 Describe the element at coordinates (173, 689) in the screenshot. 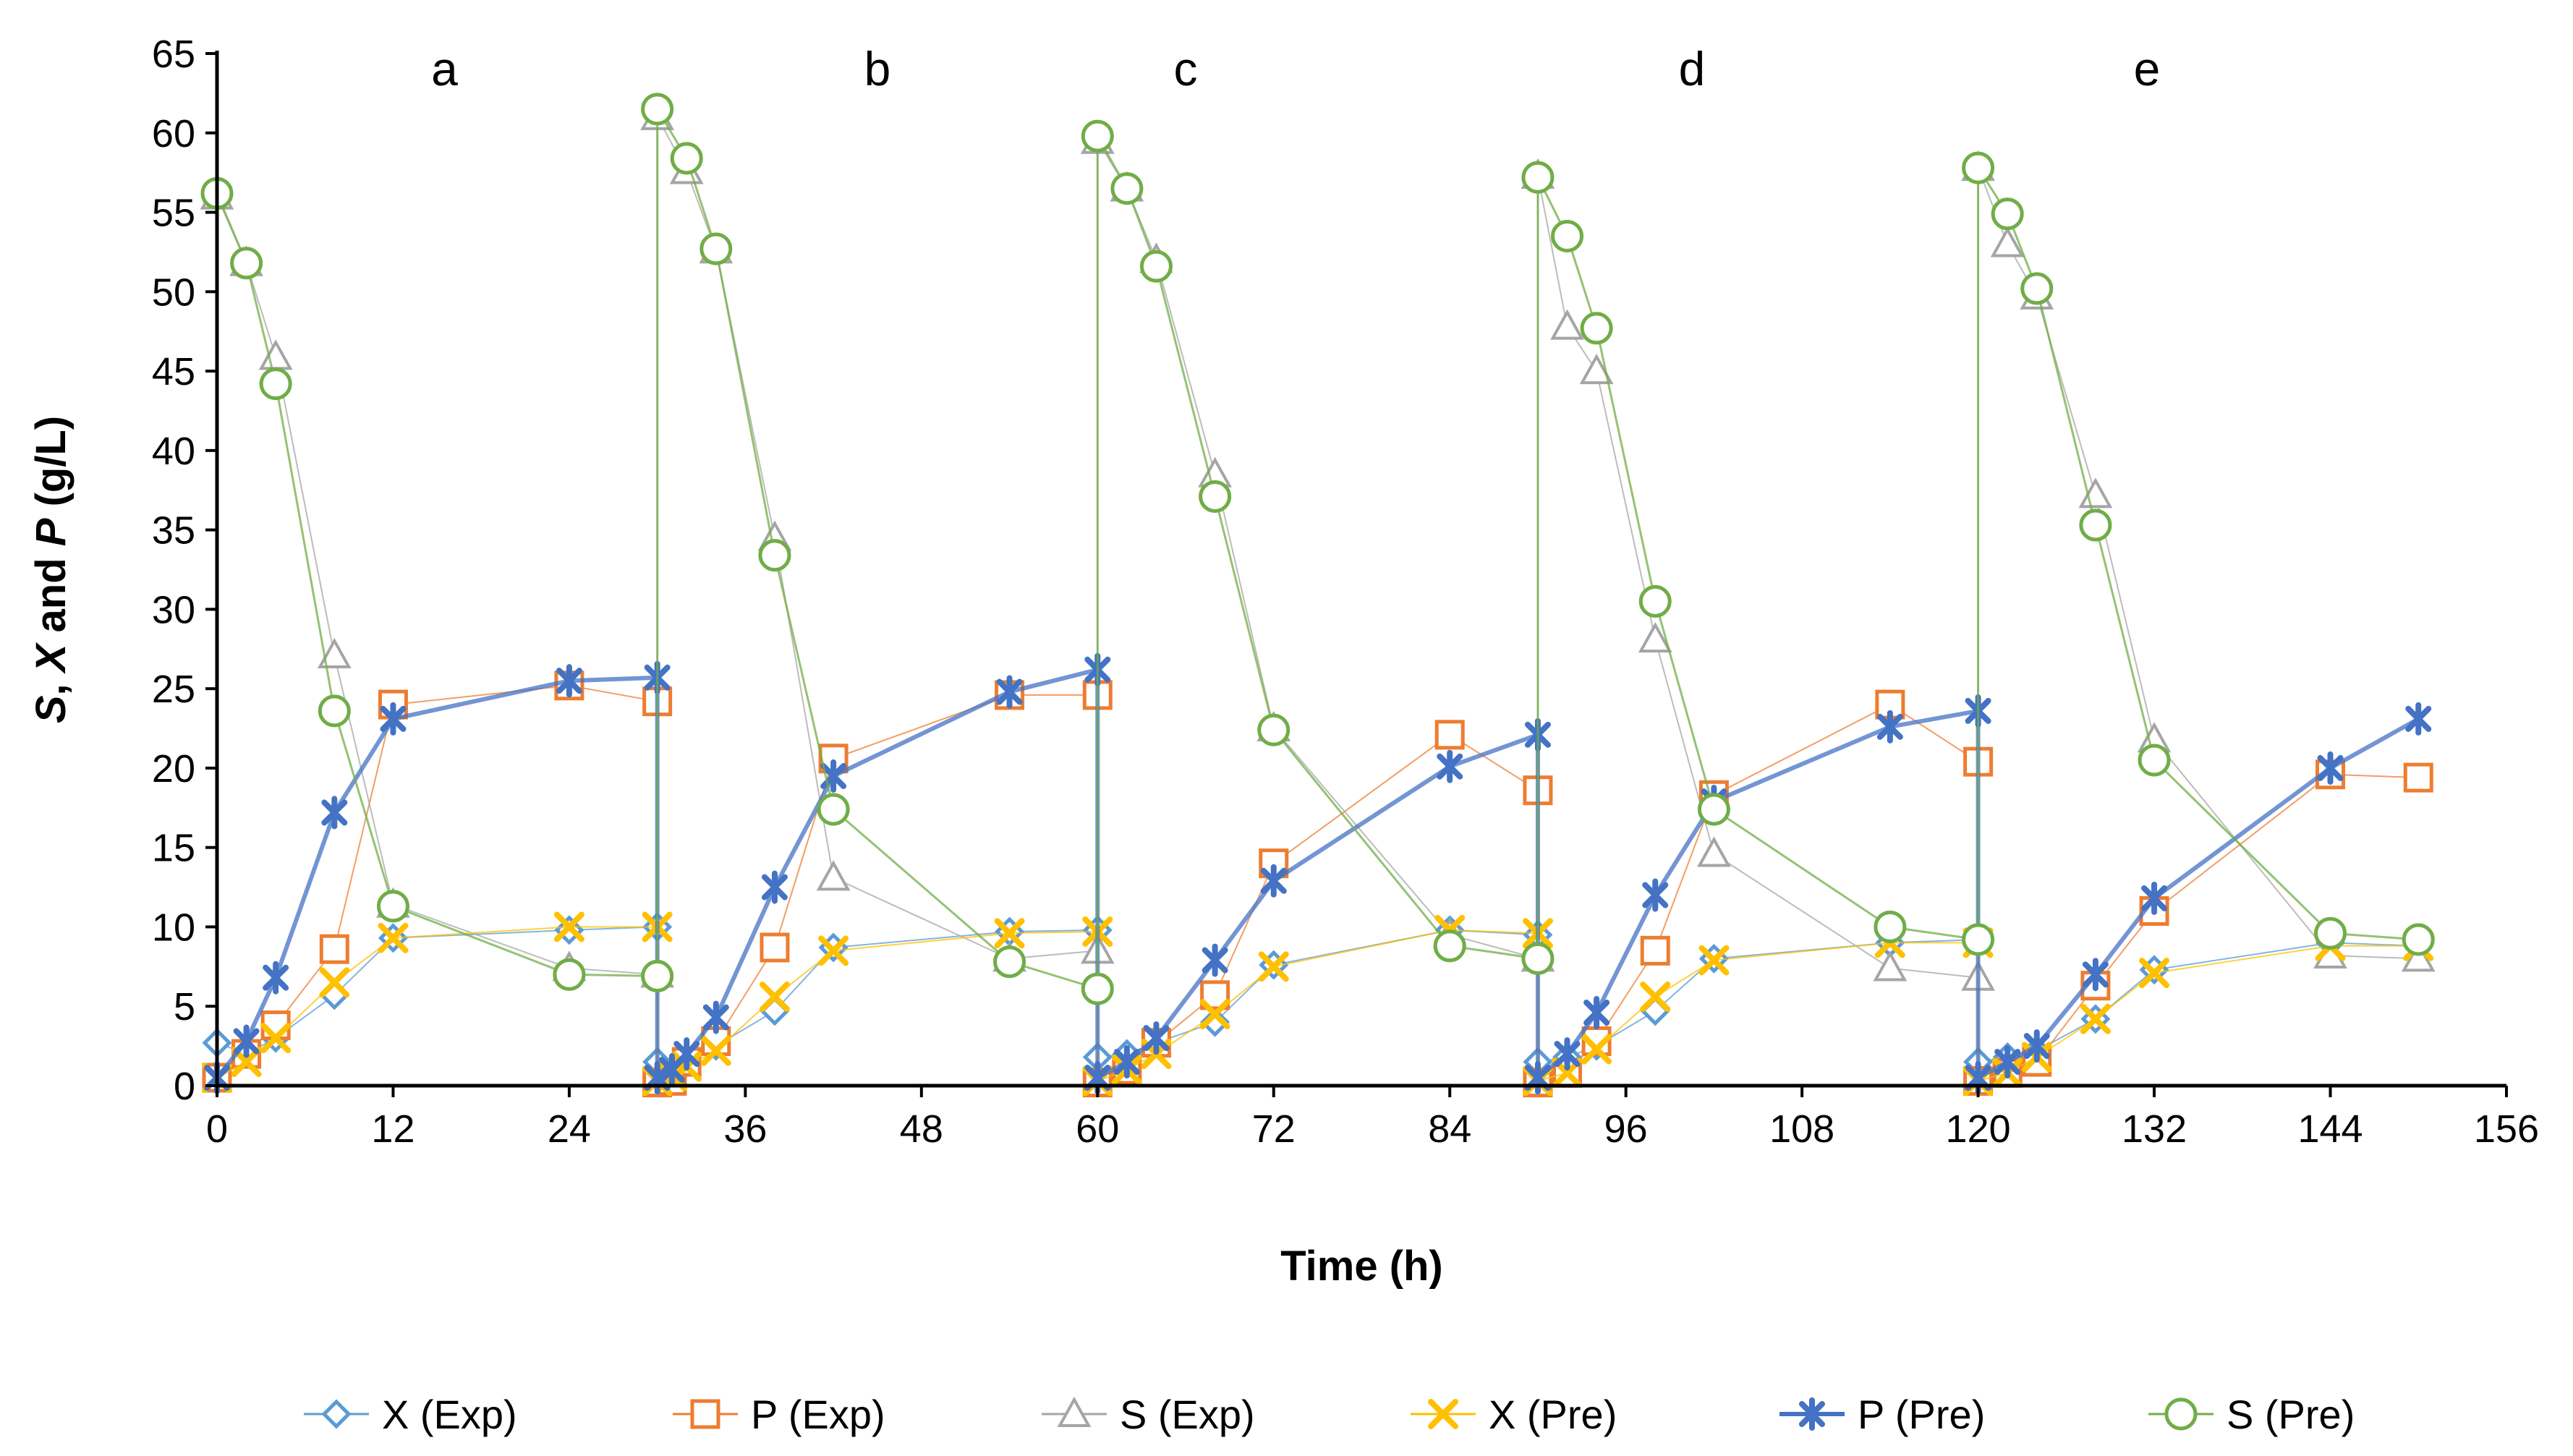

I see `y-tick-label: 25` at that location.